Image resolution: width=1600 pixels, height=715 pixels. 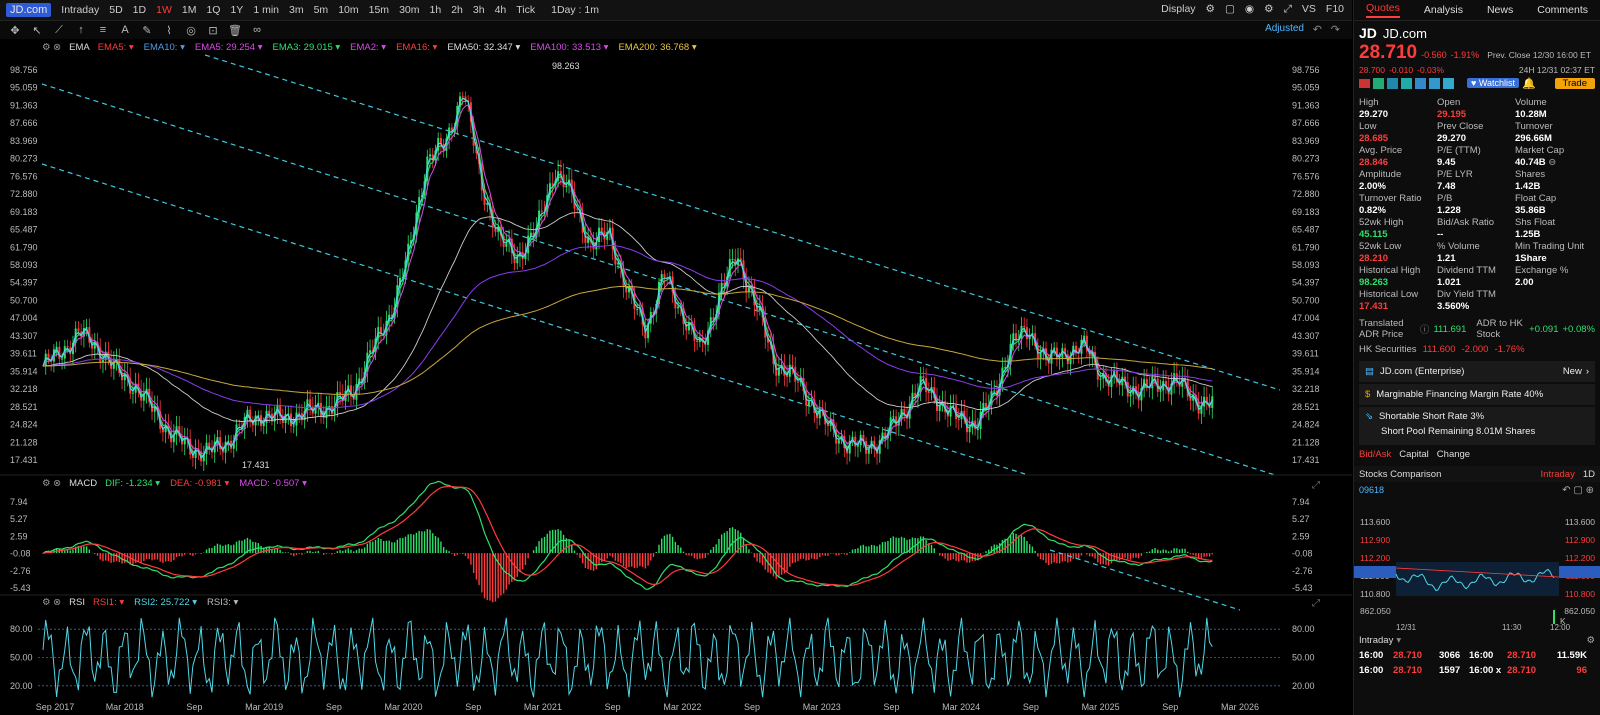 I want to click on adjusted-toggle: Adjusted, so click(x=1284, y=28).